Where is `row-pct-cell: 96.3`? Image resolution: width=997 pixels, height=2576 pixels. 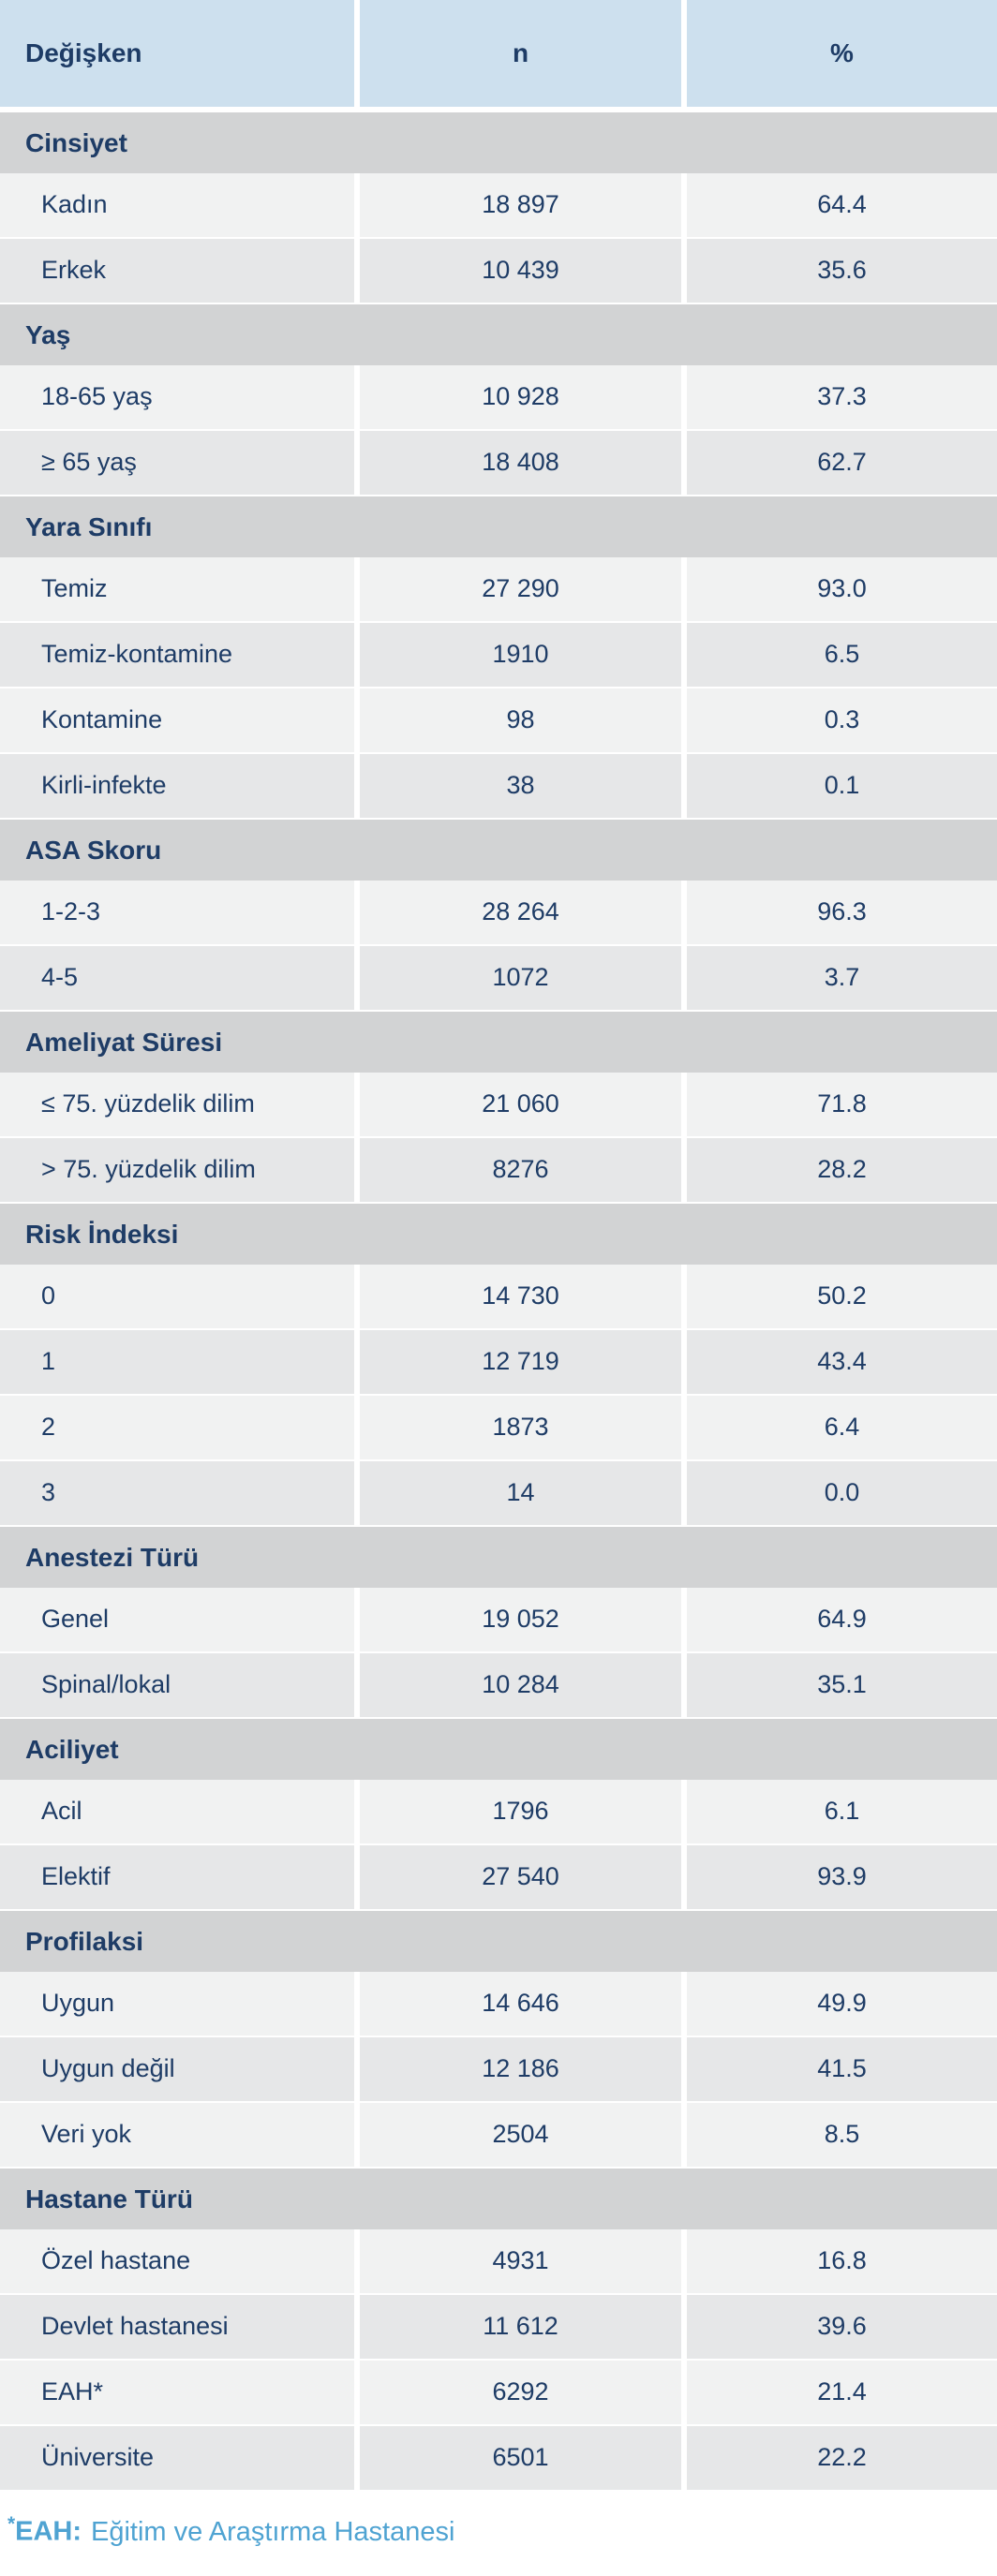 row-pct-cell: 96.3 is located at coordinates (842, 913).